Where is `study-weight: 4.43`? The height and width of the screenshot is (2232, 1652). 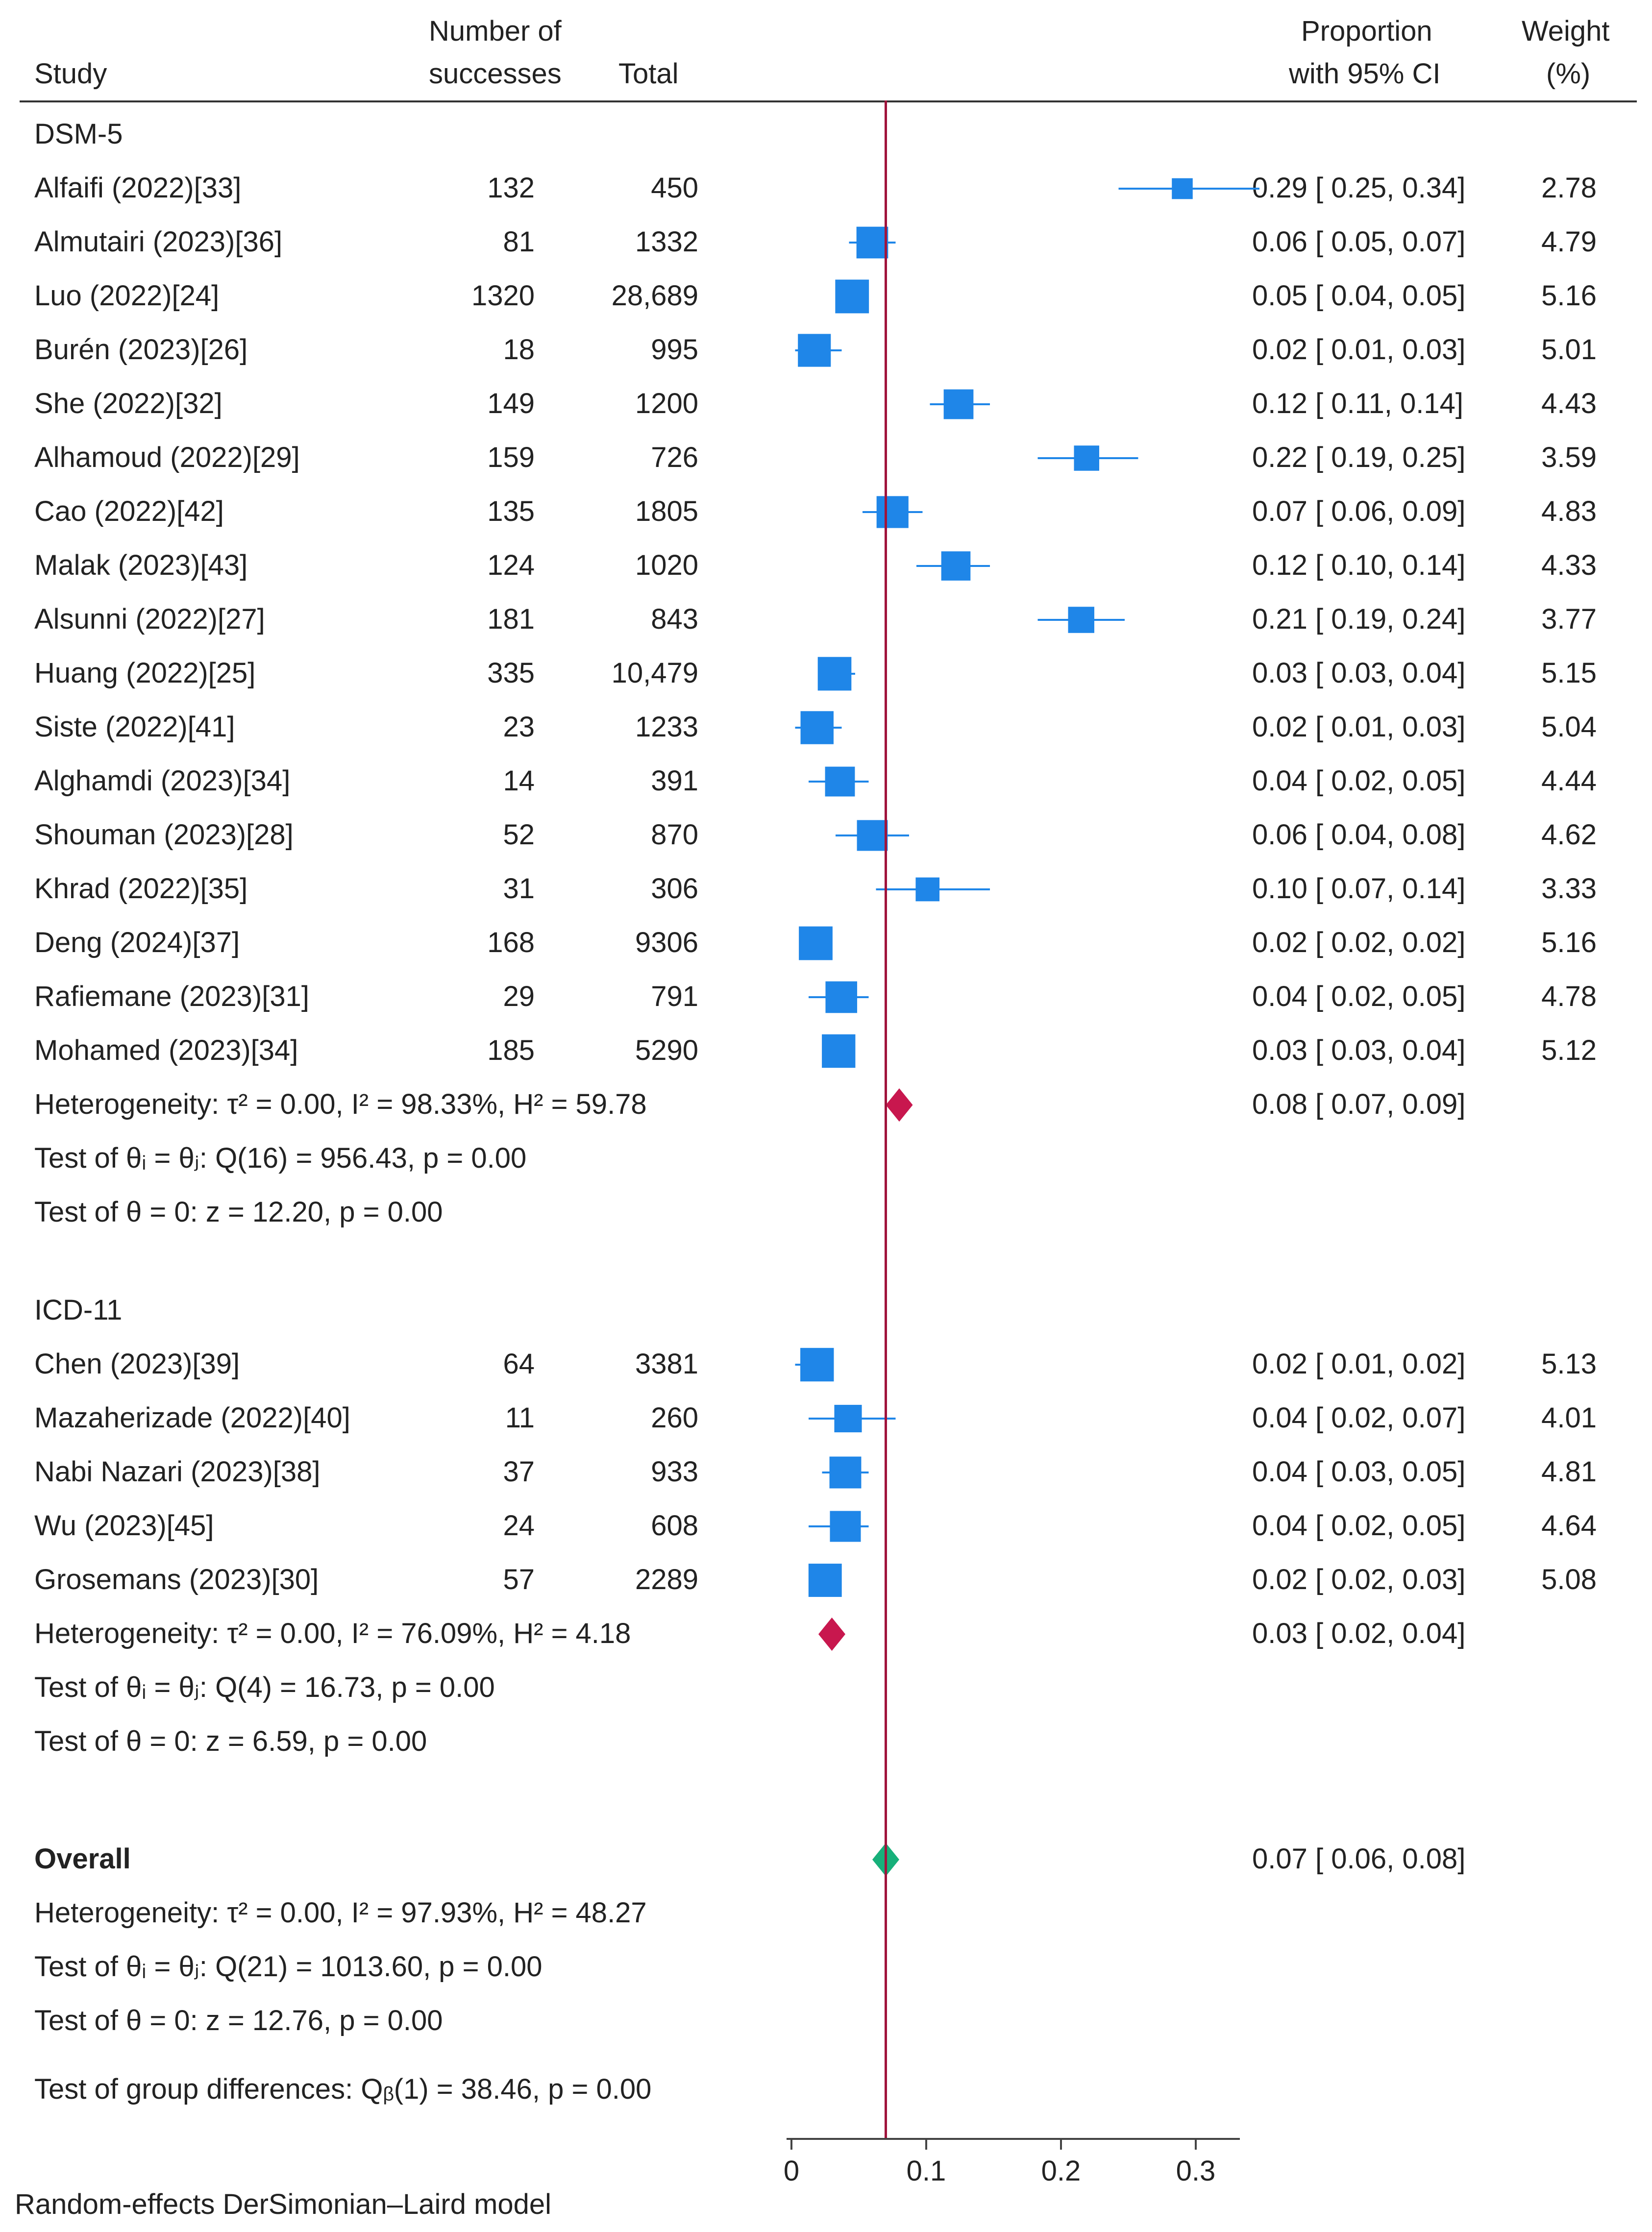 study-weight: 4.43 is located at coordinates (1569, 403).